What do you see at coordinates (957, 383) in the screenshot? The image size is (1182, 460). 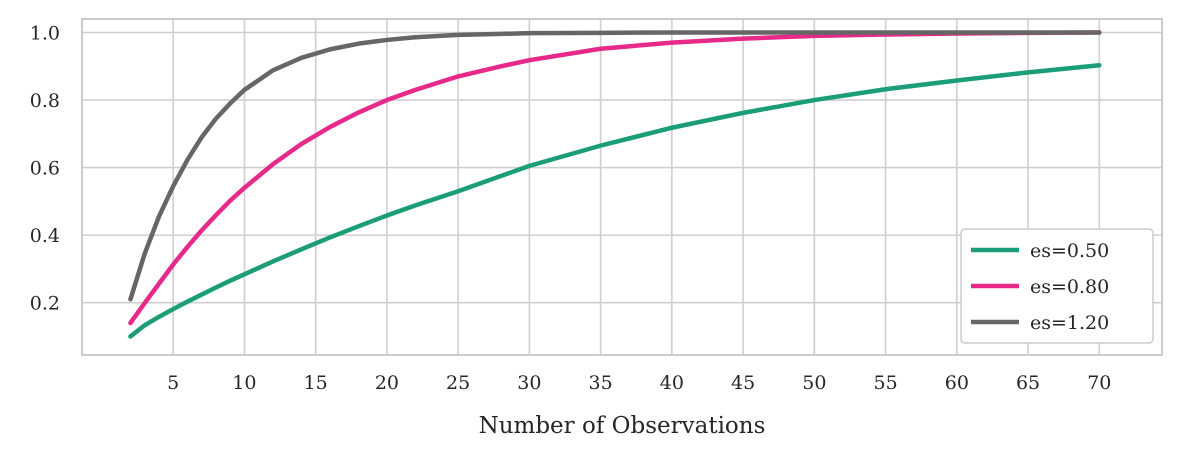 I see `x-tick-label: 60` at bounding box center [957, 383].